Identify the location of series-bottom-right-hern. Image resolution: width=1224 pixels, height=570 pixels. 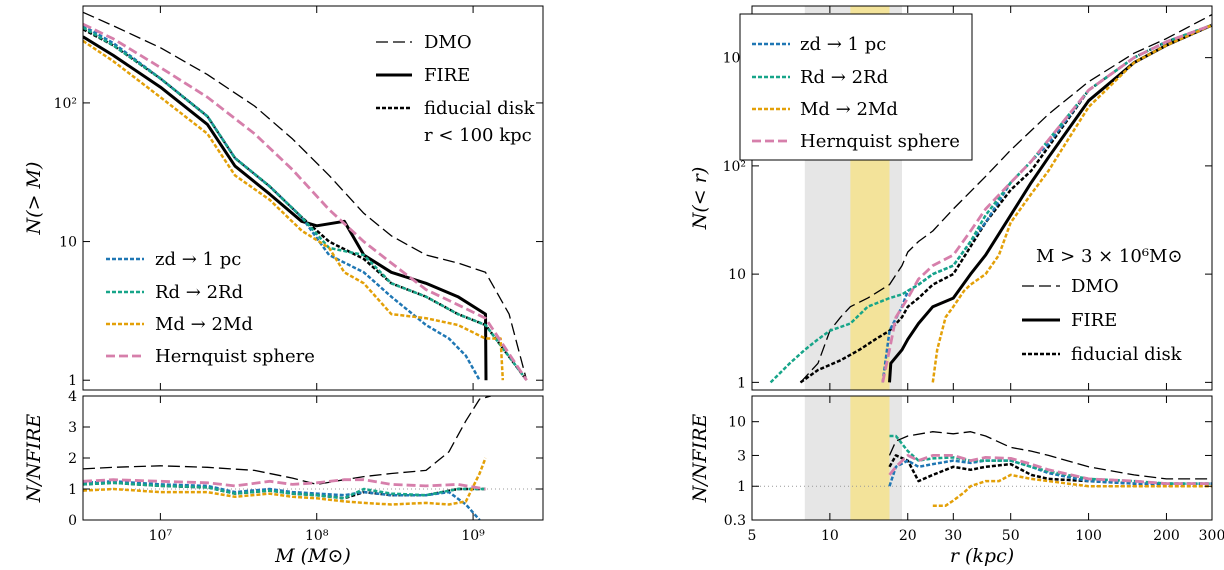
(1050, 469).